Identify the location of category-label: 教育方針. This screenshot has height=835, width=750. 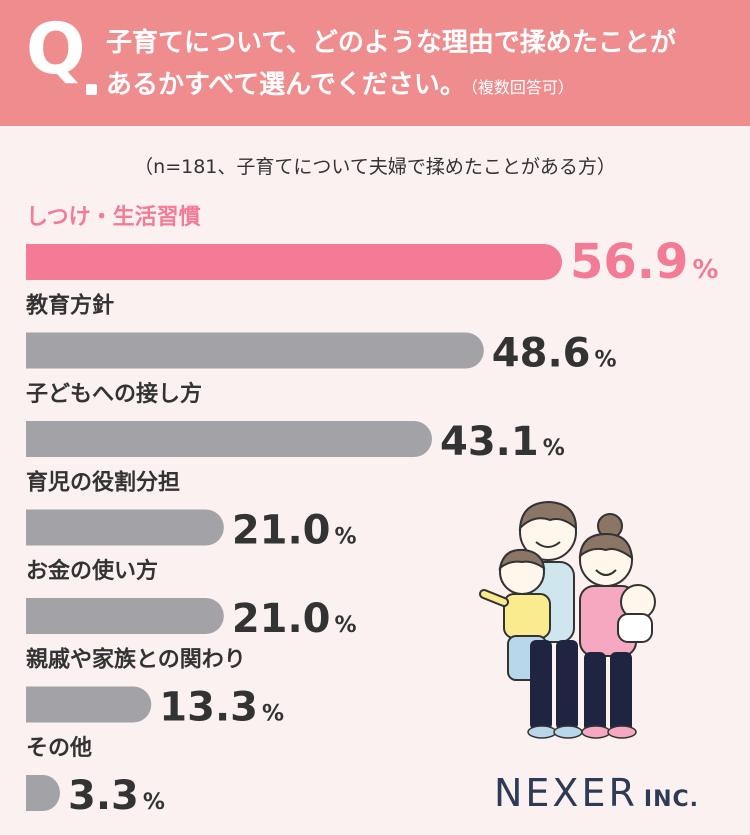
(70, 306).